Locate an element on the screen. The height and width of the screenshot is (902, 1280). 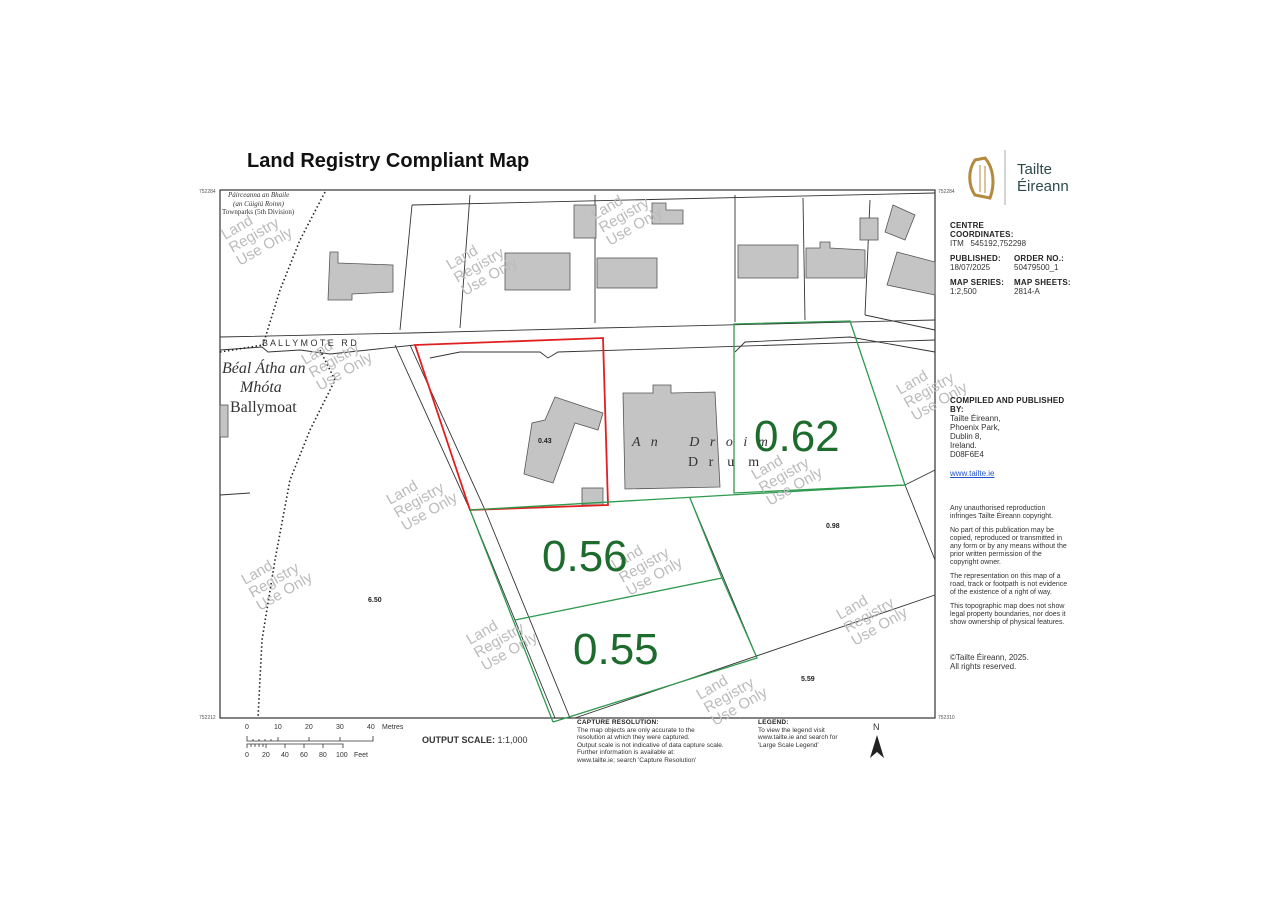
svg-text: Metres is located at coordinates (393, 727).